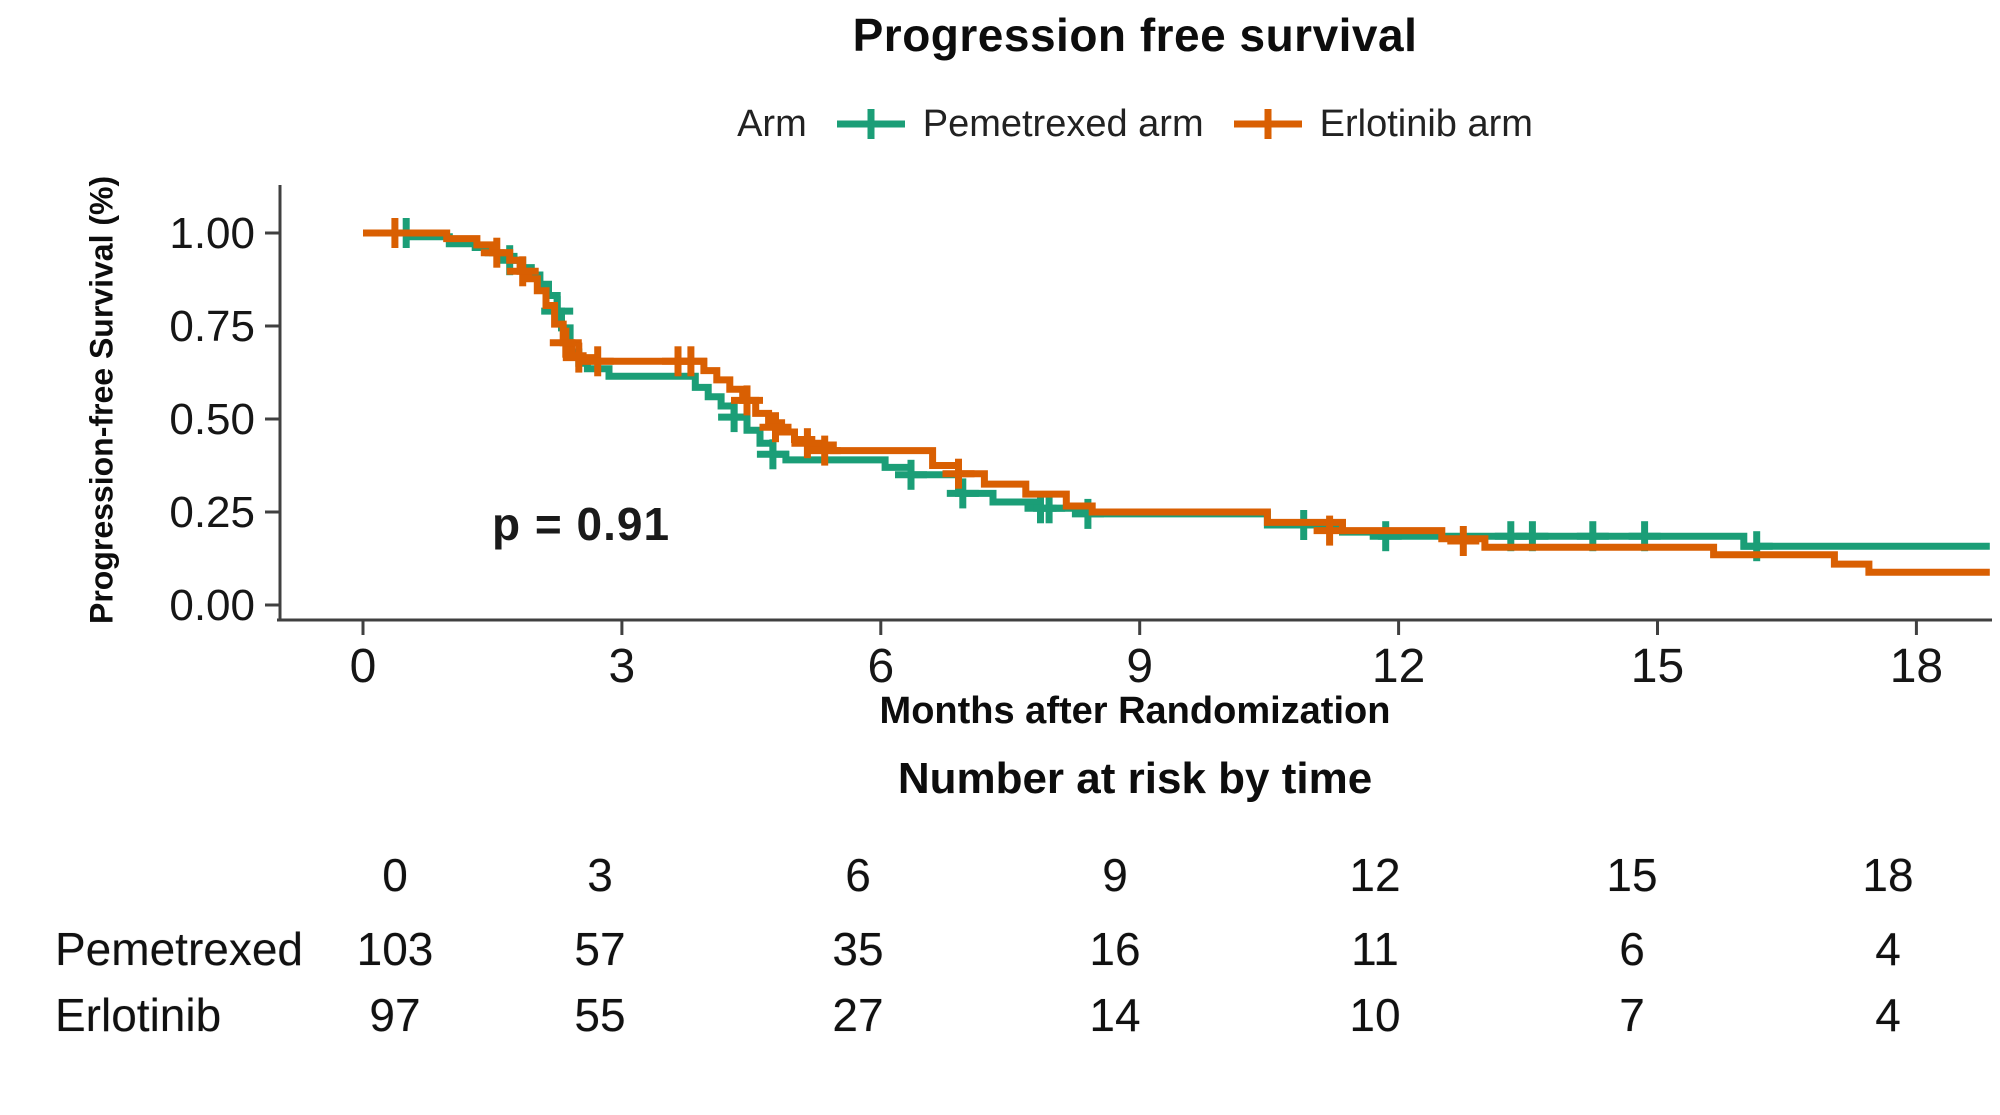  I want to click on pemetrexed-key-icon, so click(870, 124).